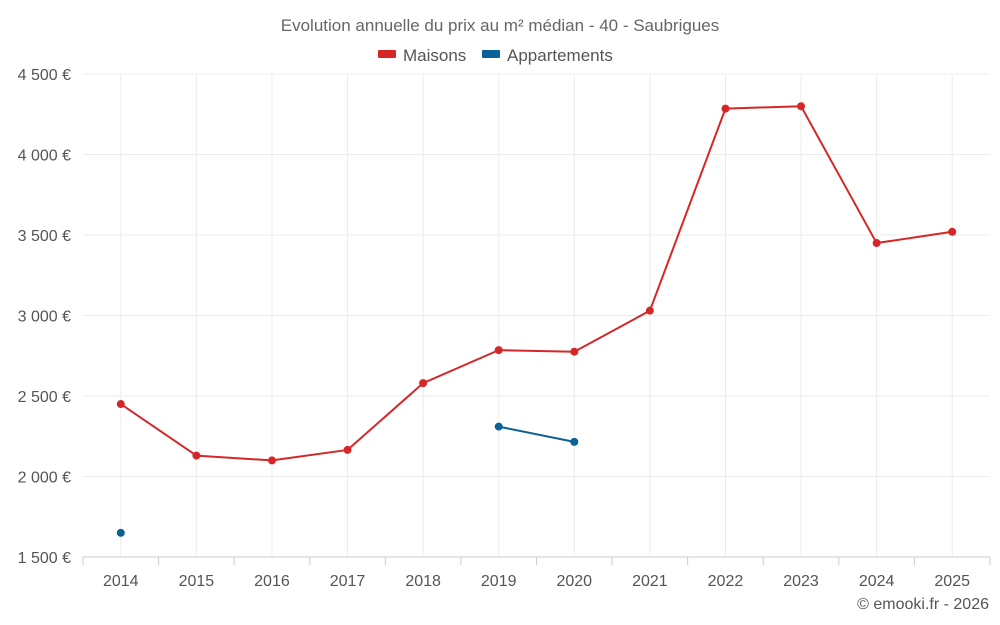 The image size is (1000, 625). Describe the element at coordinates (560, 55) in the screenshot. I see `legend-label-appartements: Appartements` at that location.